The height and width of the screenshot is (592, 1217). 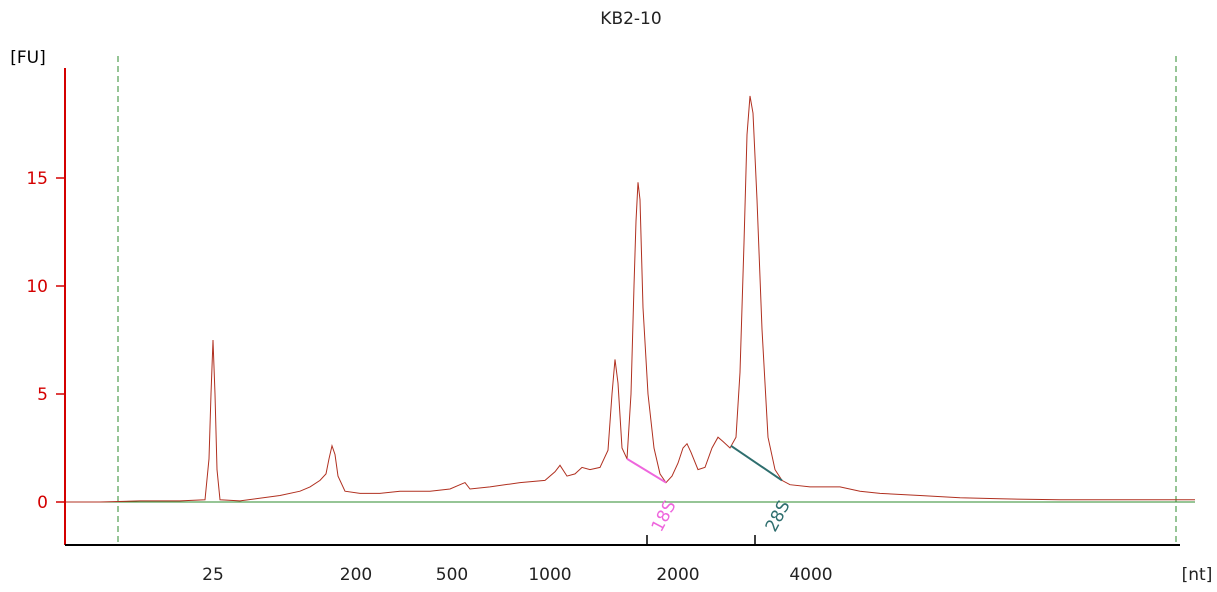 I want to click on x-tick-label: 4000, so click(x=810, y=575).